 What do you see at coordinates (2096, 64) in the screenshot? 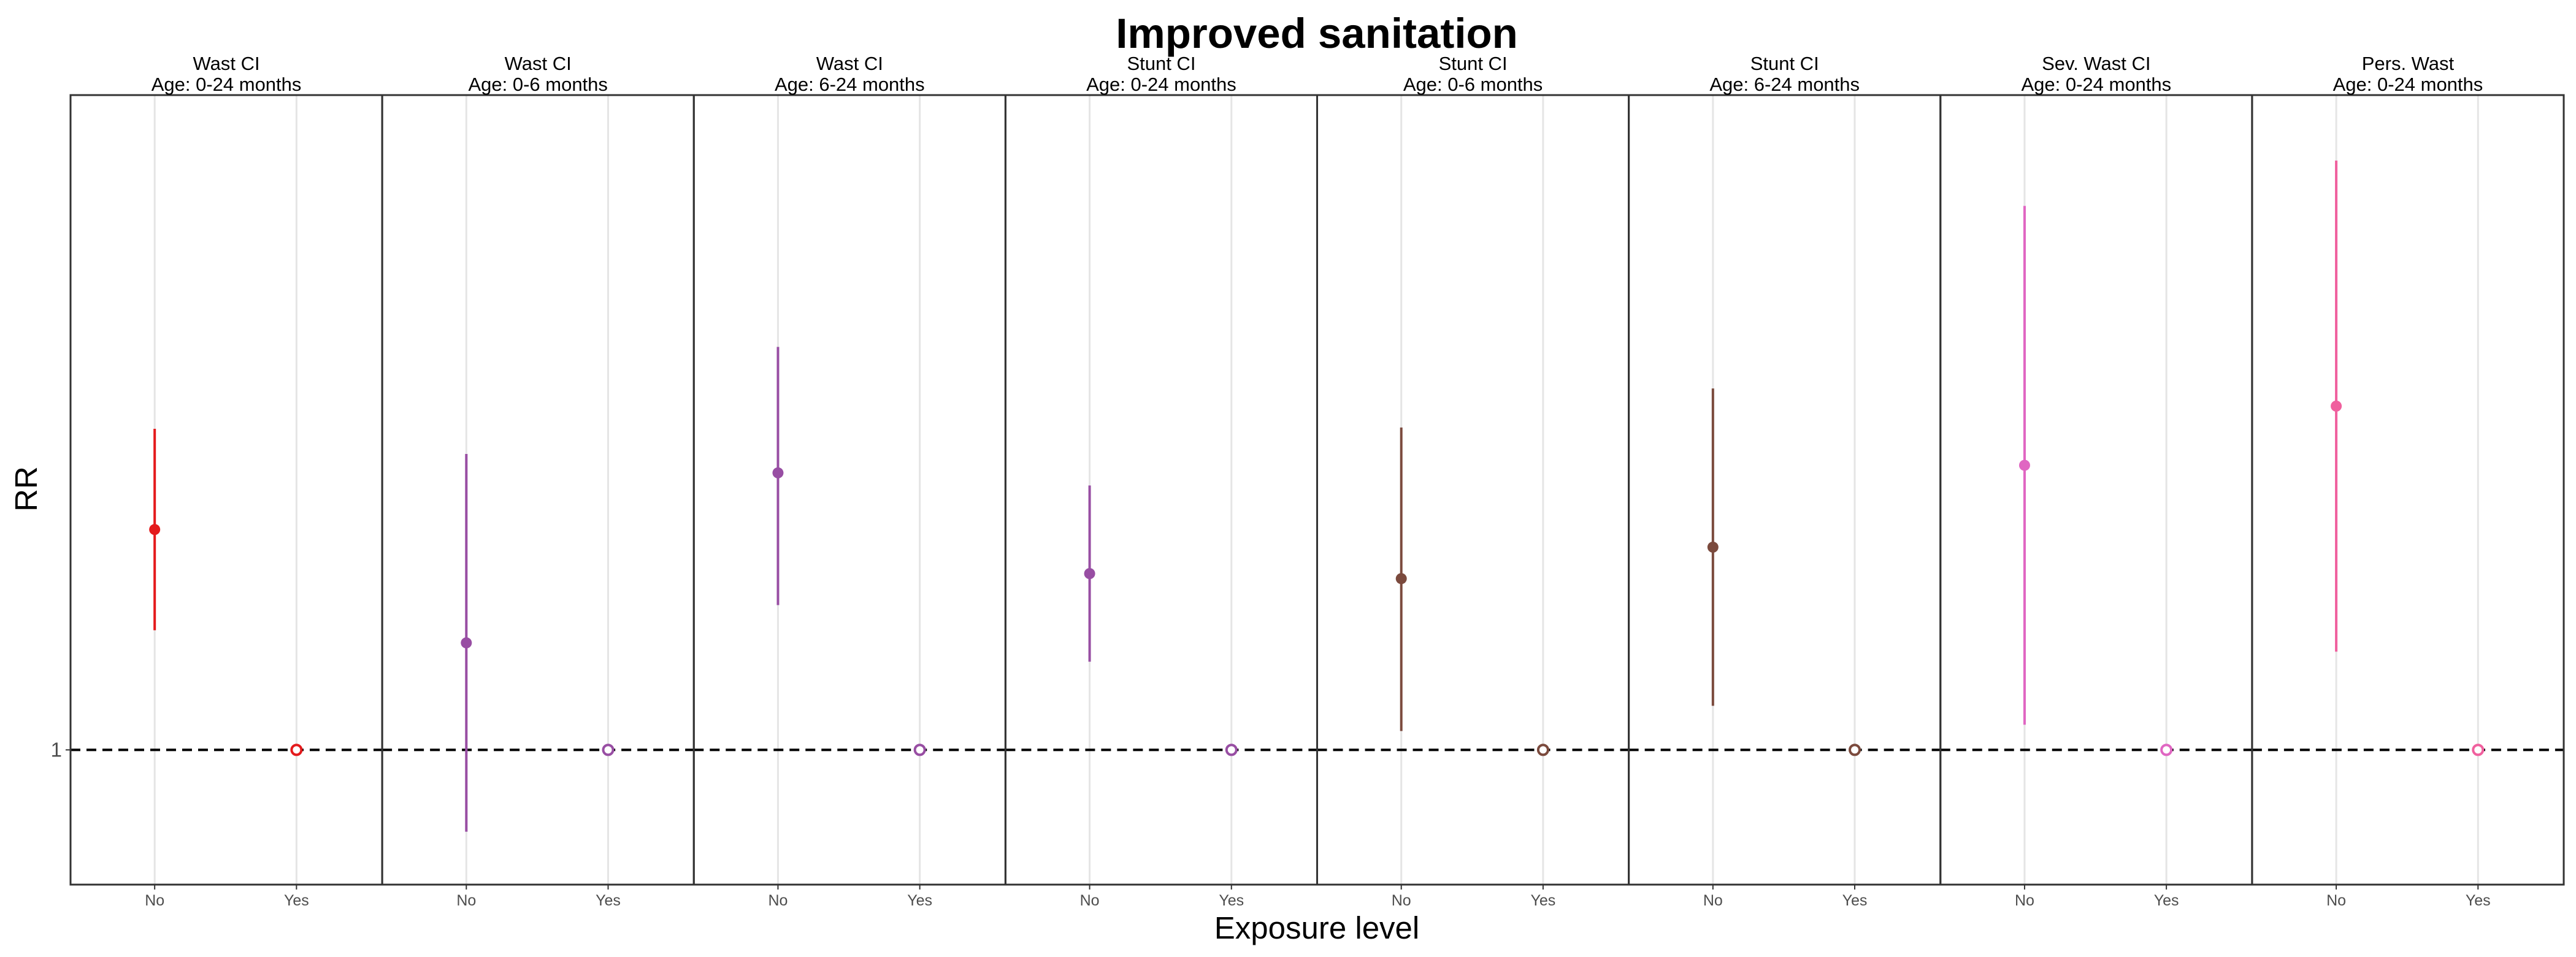
I see `facet-outcome-label: Sev. Wast CI` at bounding box center [2096, 64].